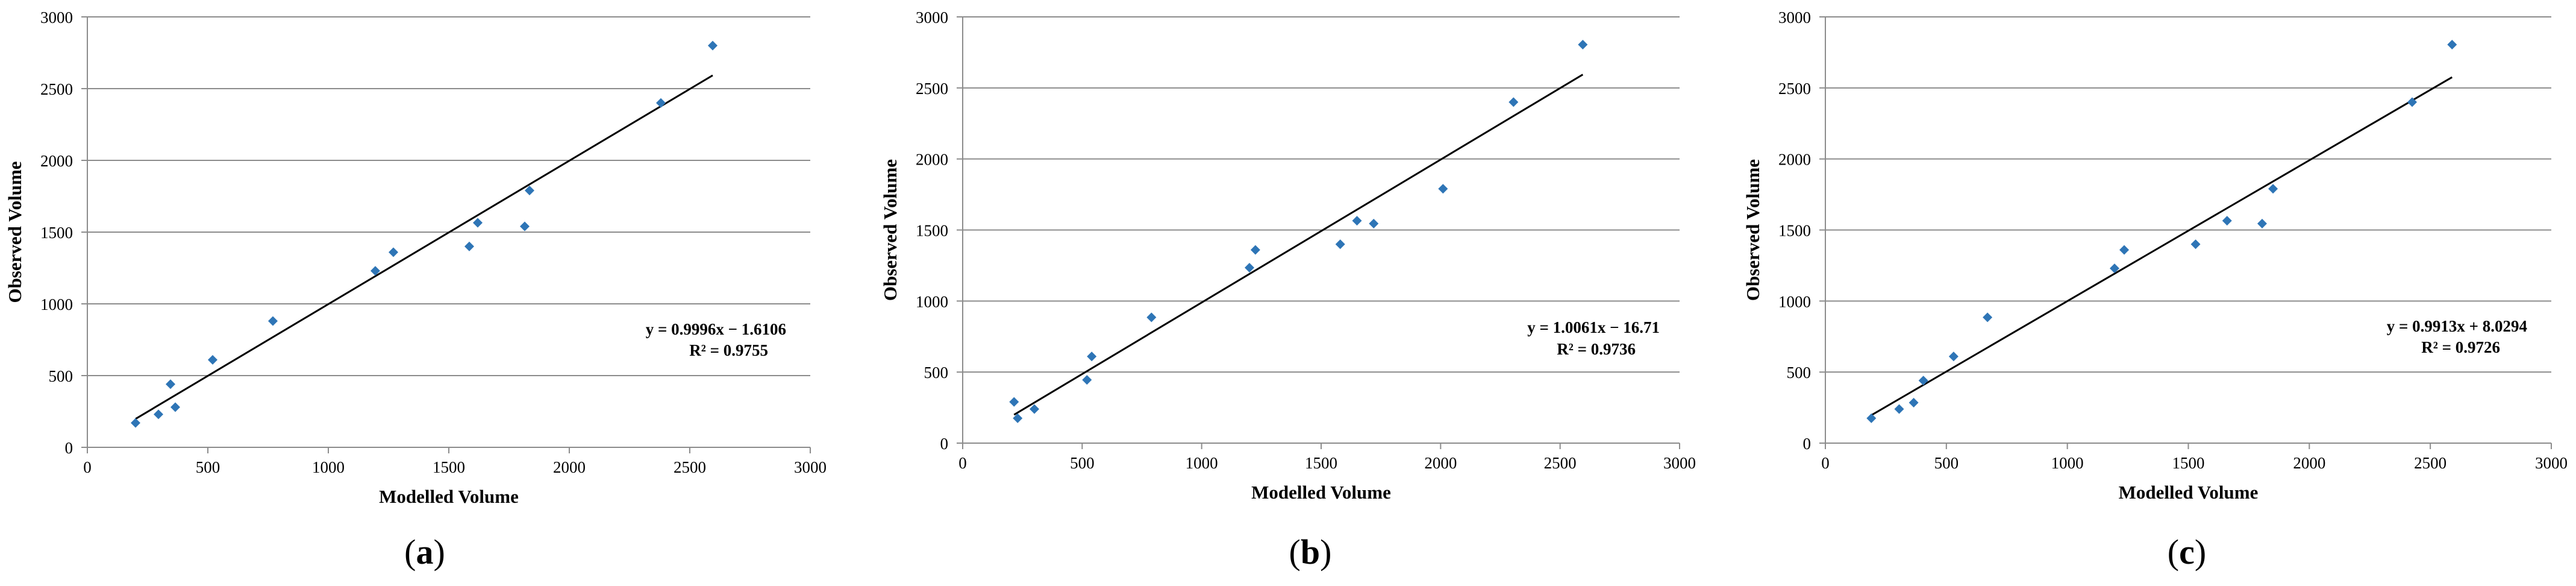  What do you see at coordinates (424, 552) in the screenshot?
I see `panel-label: (a)` at bounding box center [424, 552].